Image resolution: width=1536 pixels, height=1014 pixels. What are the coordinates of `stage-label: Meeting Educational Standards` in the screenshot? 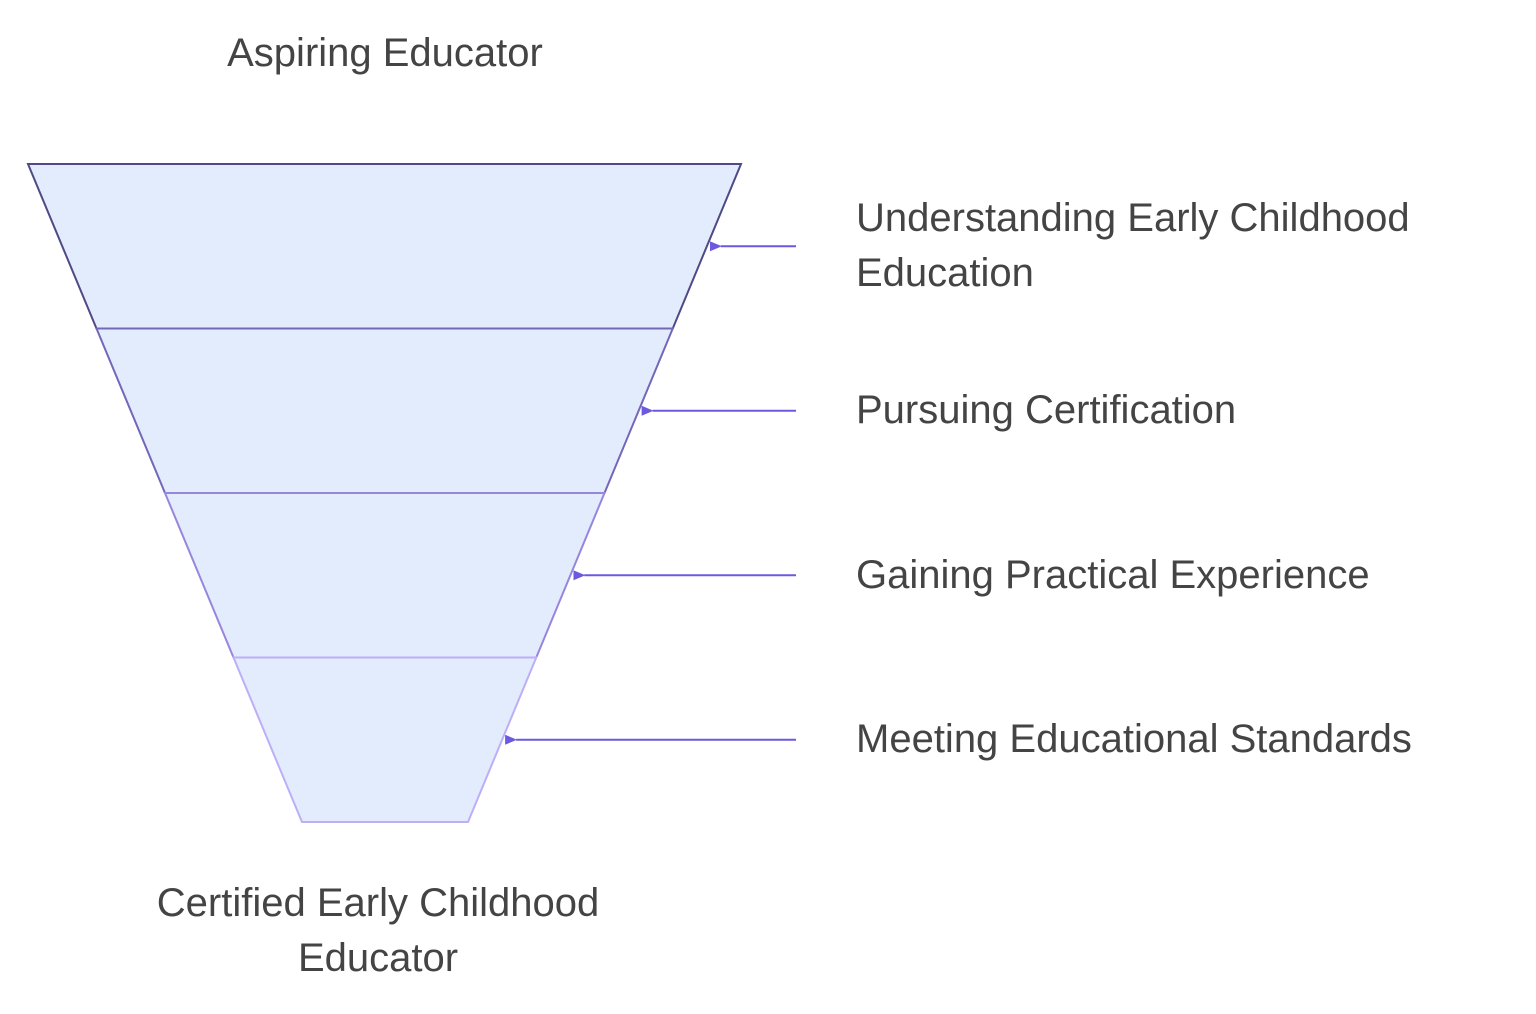 It's located at (1134, 739).